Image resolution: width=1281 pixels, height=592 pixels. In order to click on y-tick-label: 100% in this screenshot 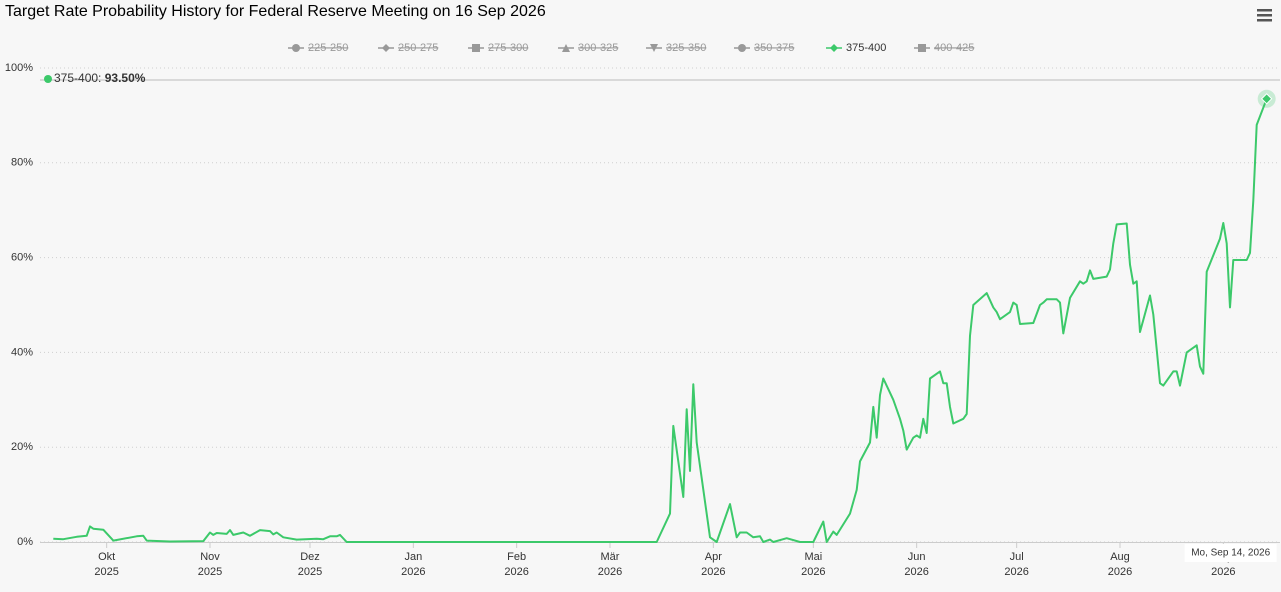, I will do `click(19, 68)`.